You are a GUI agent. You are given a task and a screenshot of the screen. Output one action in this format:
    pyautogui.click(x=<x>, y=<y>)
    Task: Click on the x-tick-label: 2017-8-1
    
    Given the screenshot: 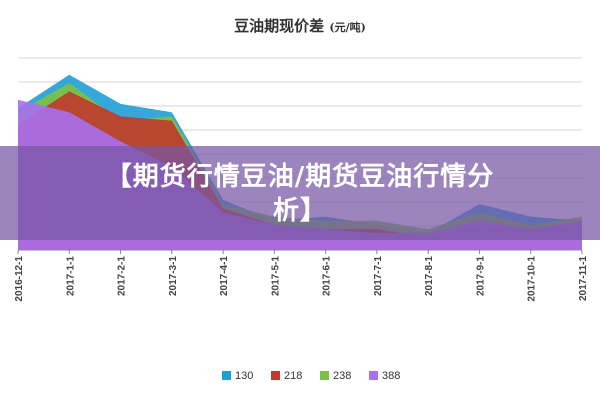 What is the action you would take?
    pyautogui.click(x=429, y=276)
    